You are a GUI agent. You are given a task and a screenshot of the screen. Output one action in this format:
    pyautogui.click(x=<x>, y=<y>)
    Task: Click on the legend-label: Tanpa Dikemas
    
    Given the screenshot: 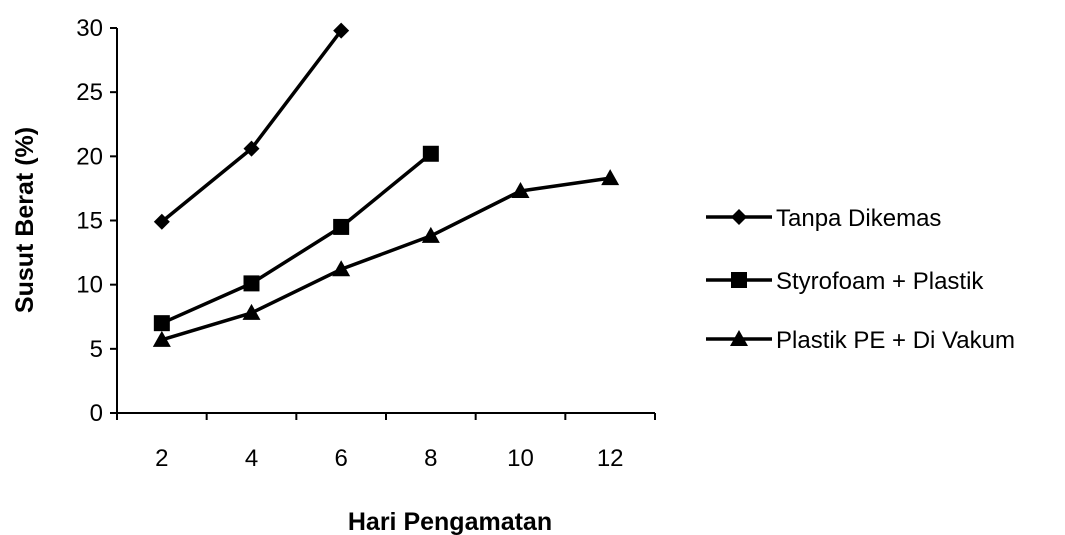 What is the action you would take?
    pyautogui.click(x=858, y=218)
    